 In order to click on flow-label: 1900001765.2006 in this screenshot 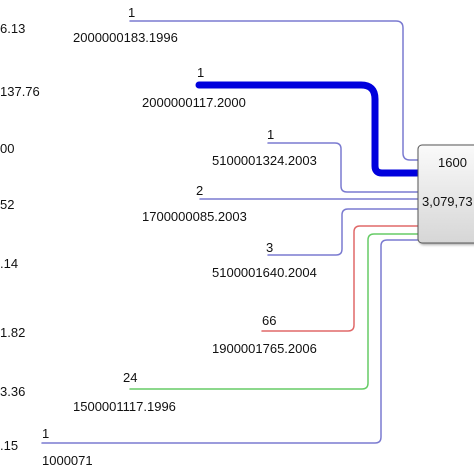, I will do `click(264, 348)`.